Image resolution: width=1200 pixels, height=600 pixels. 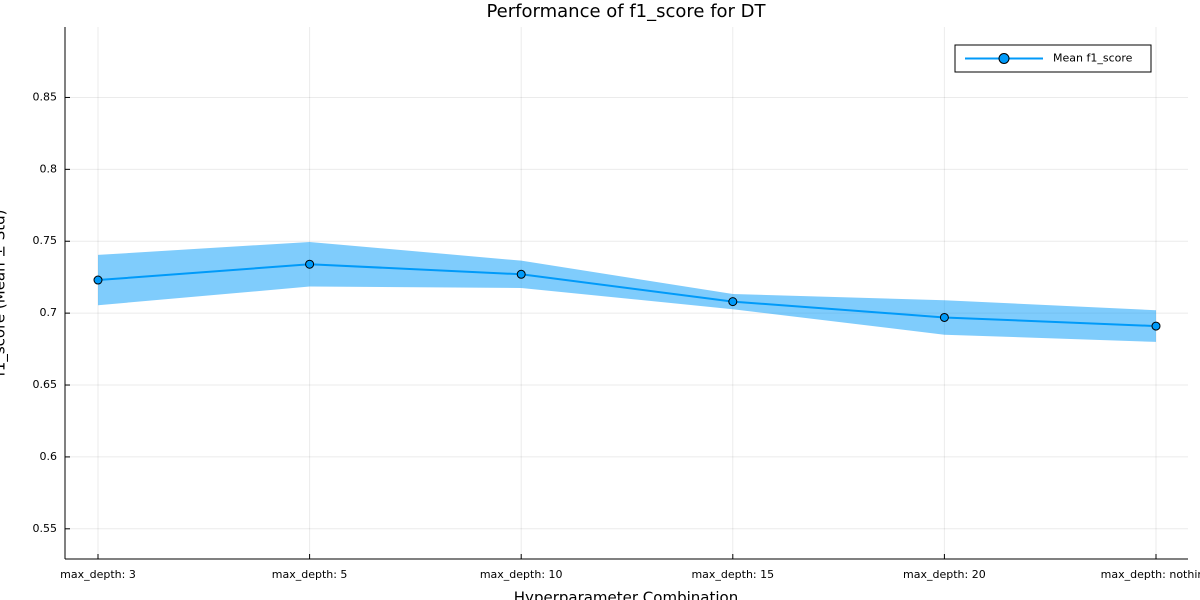 What do you see at coordinates (1150, 574) in the screenshot?
I see `x-tick-label: max_depth: nothing` at bounding box center [1150, 574].